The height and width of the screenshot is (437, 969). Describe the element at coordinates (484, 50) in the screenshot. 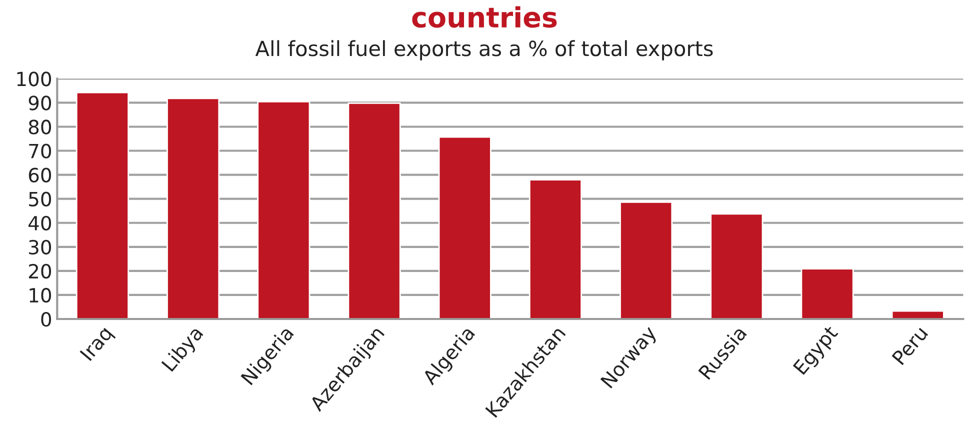

I see `chart-subtitle: All fossil fuel exports as a % of total exports` at that location.